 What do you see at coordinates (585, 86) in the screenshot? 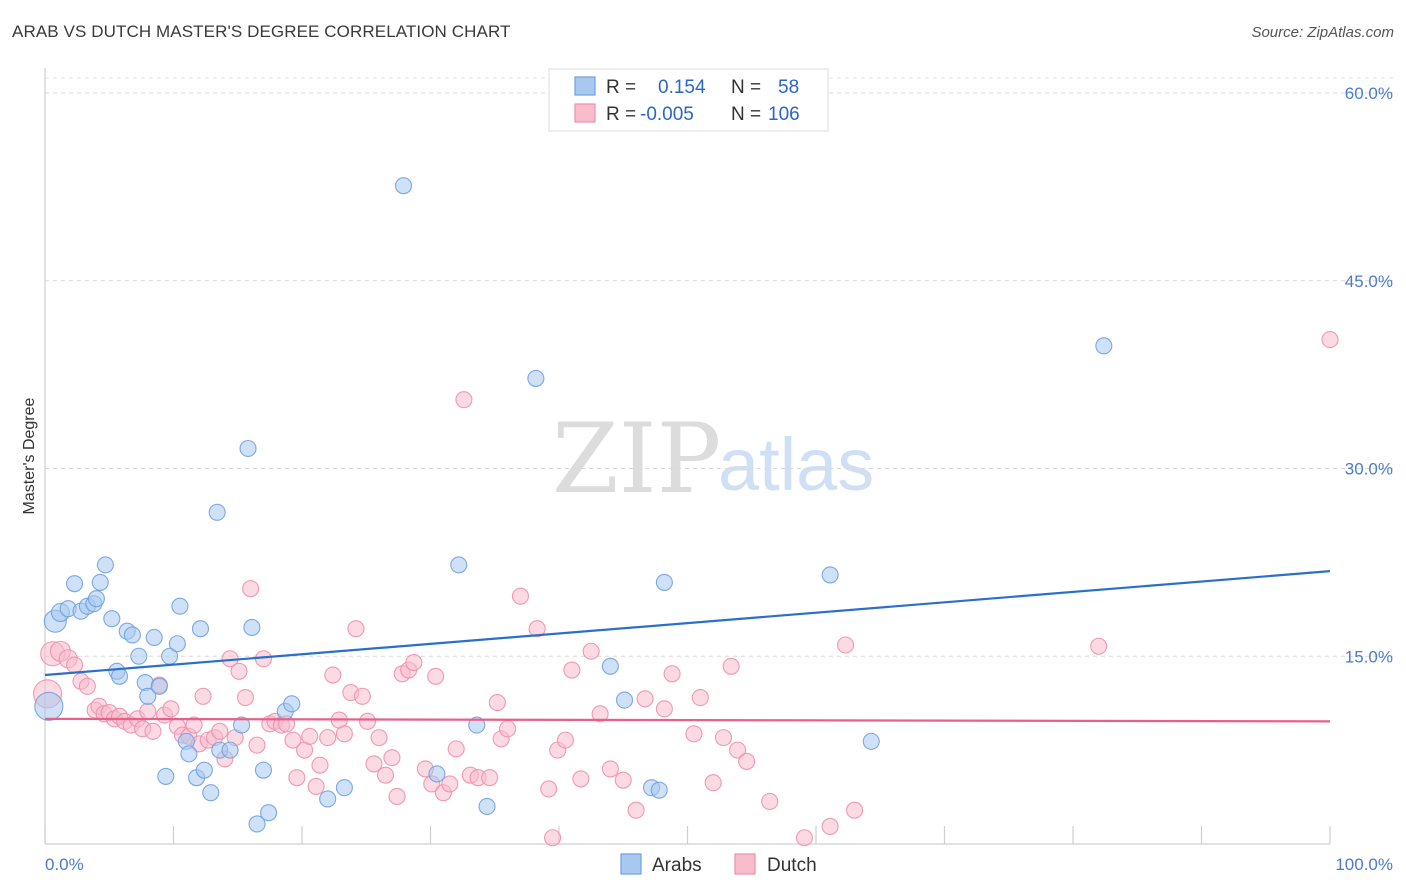
I see `legend-swatch-arabs` at bounding box center [585, 86].